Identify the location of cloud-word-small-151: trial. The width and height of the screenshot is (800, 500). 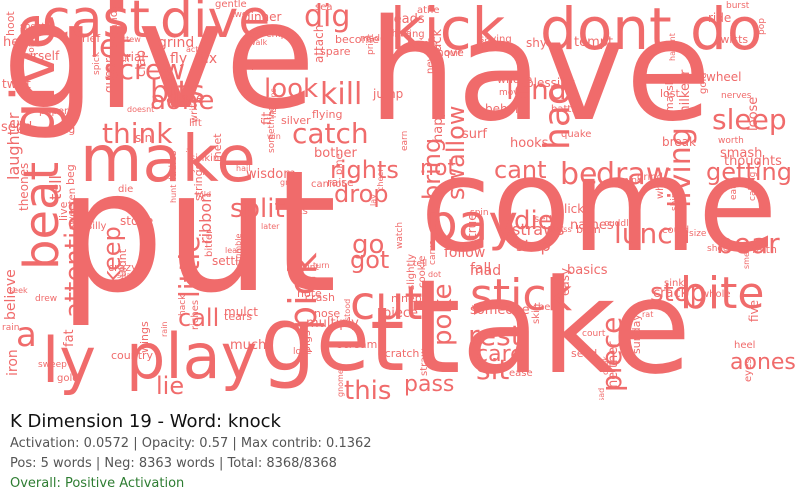
(133, 57).